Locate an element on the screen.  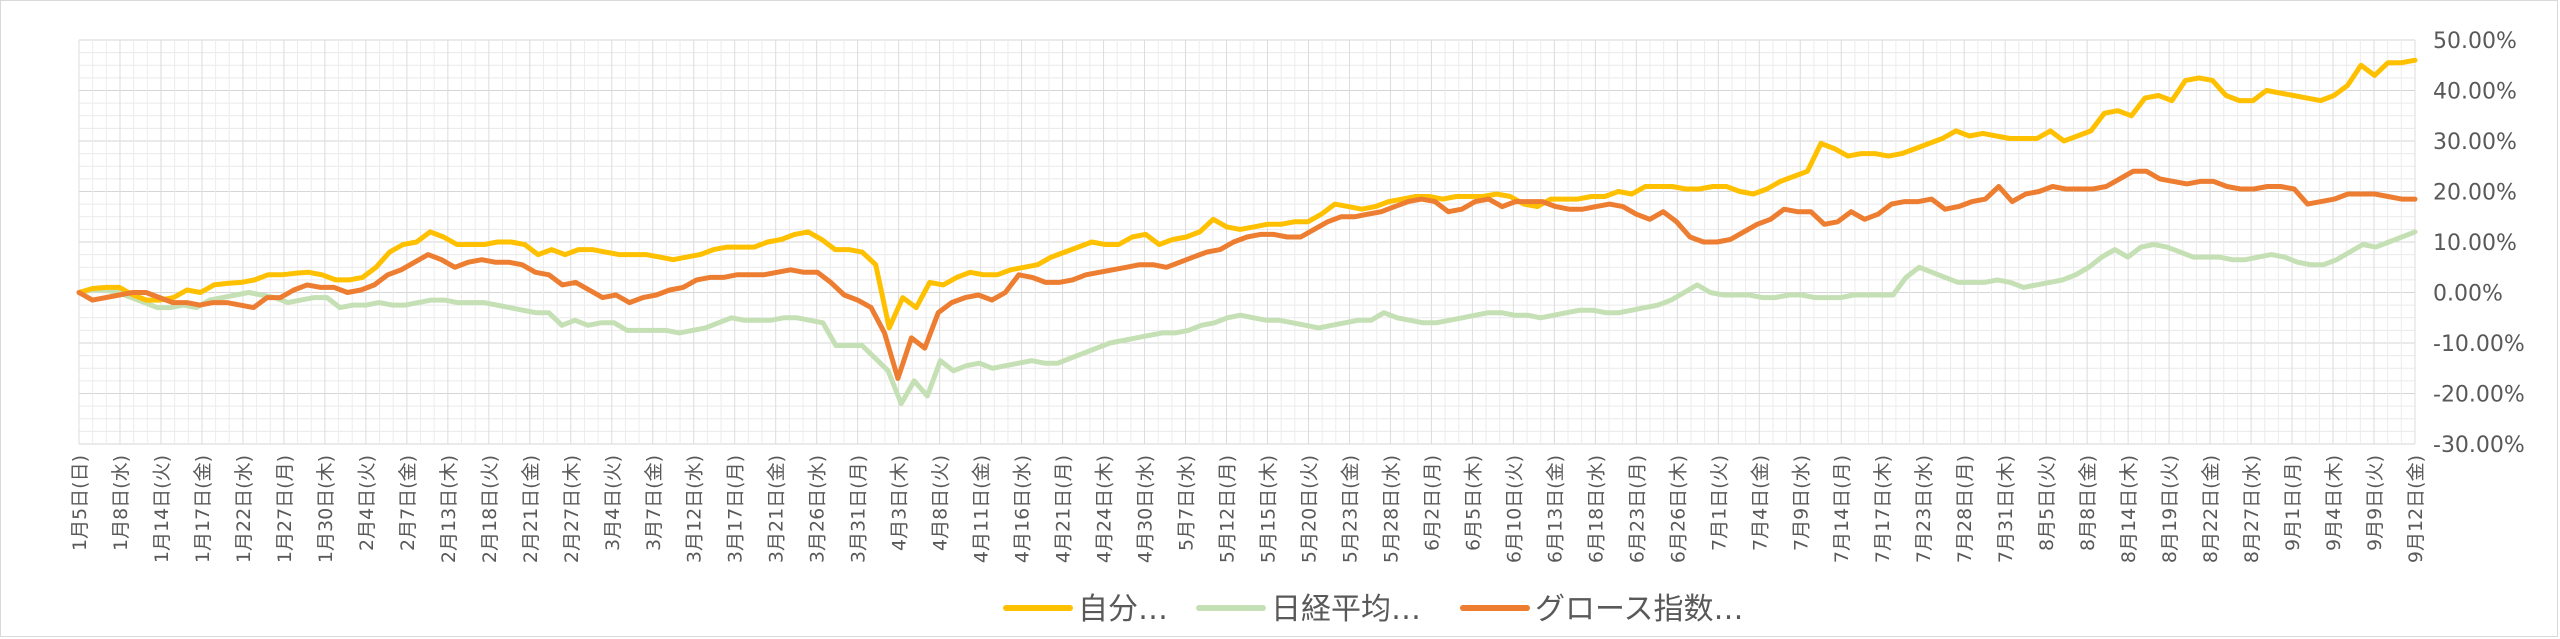
x-tick-label: 1月22日(水) is located at coordinates (244, 509).